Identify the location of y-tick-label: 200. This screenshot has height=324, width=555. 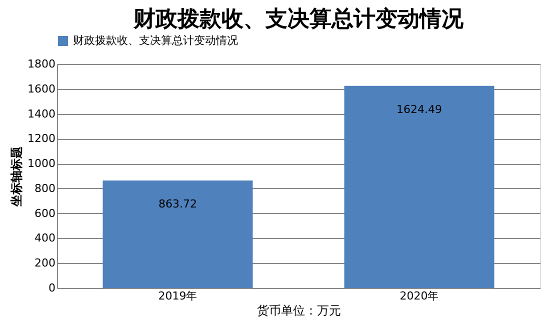
(45, 263).